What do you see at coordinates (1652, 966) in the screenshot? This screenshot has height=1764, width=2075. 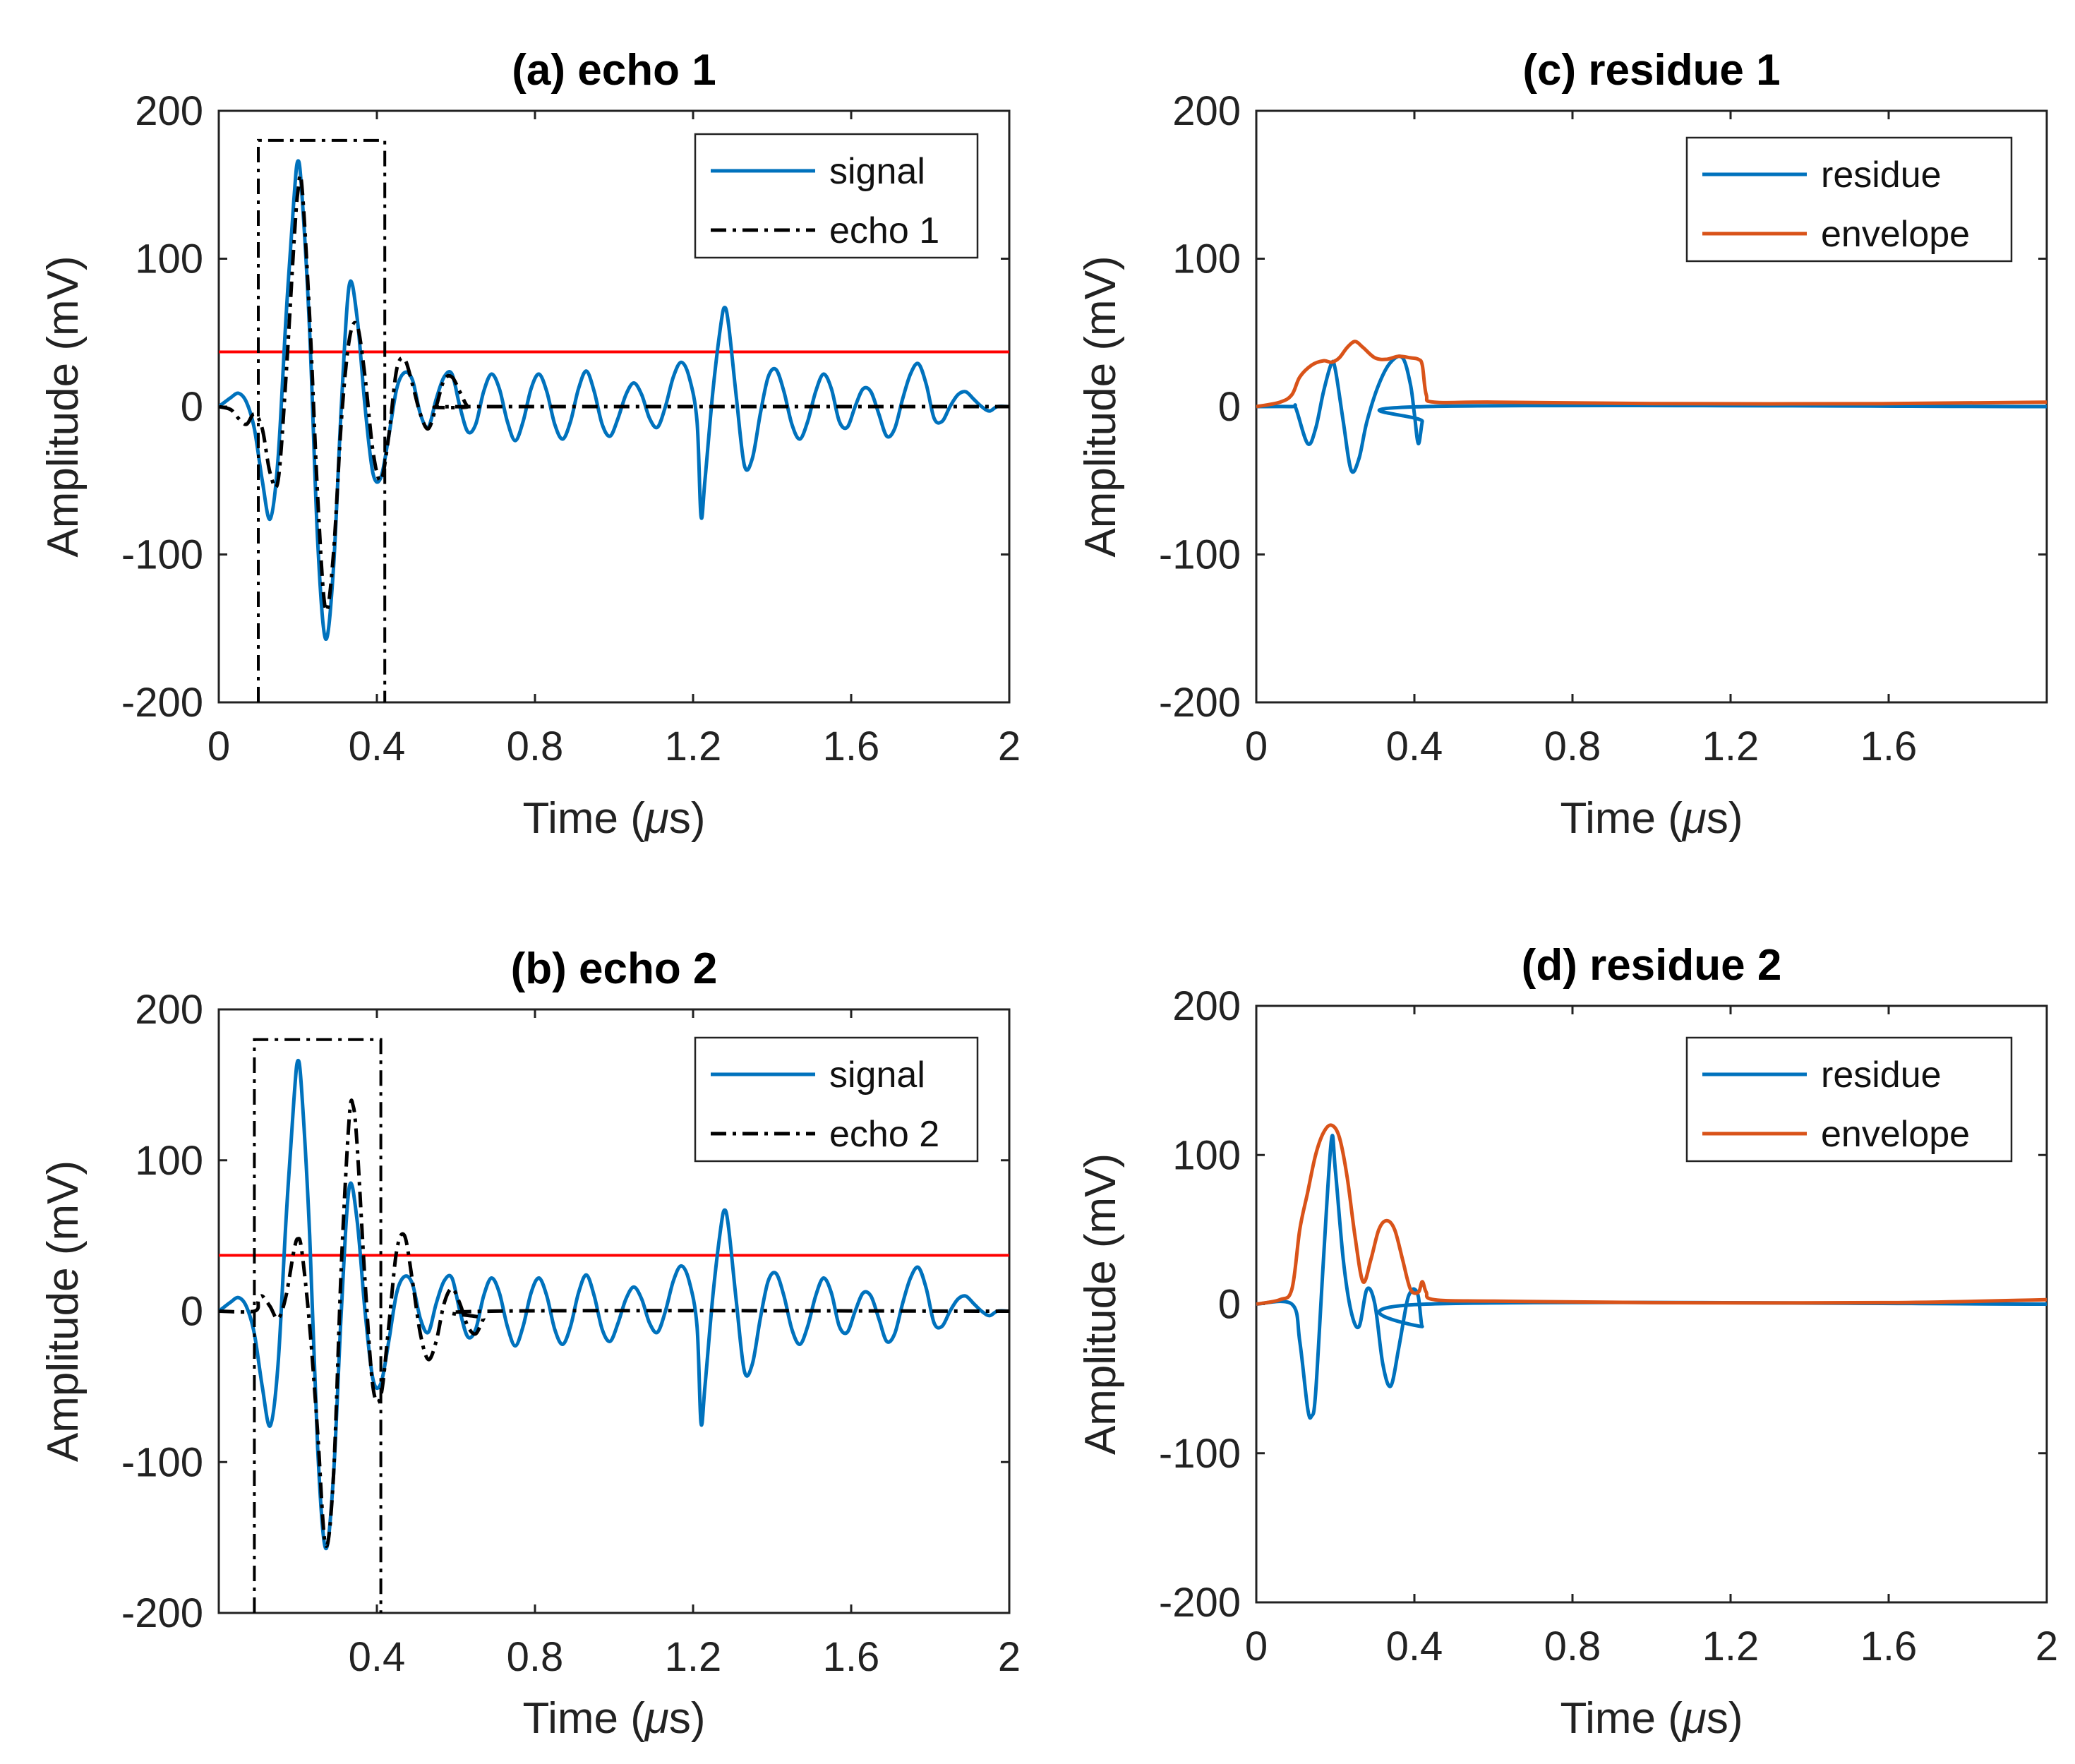 I see `chart-title: (d) residue 2` at bounding box center [1652, 966].